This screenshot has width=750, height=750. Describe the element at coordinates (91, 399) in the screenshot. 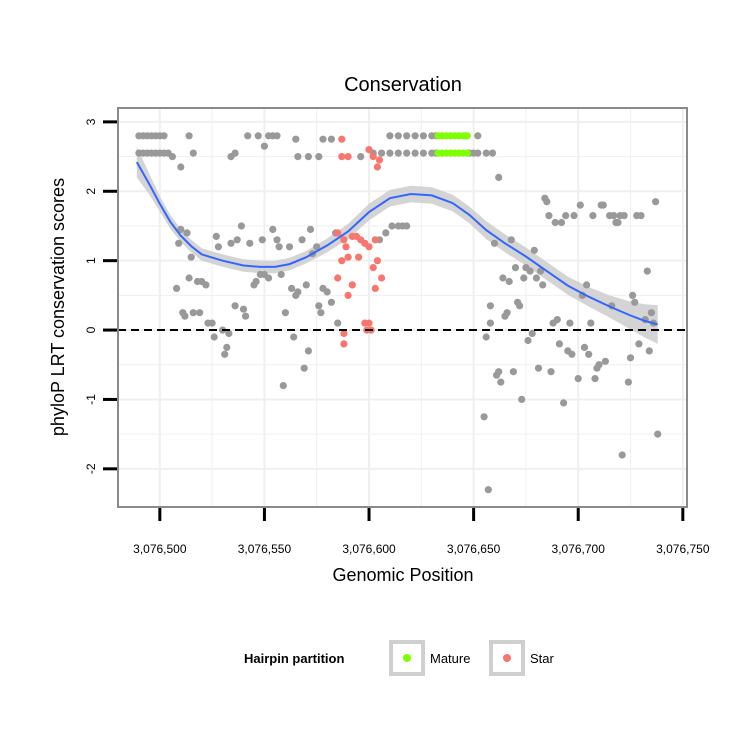

I see `y-tick-label: -1` at that location.